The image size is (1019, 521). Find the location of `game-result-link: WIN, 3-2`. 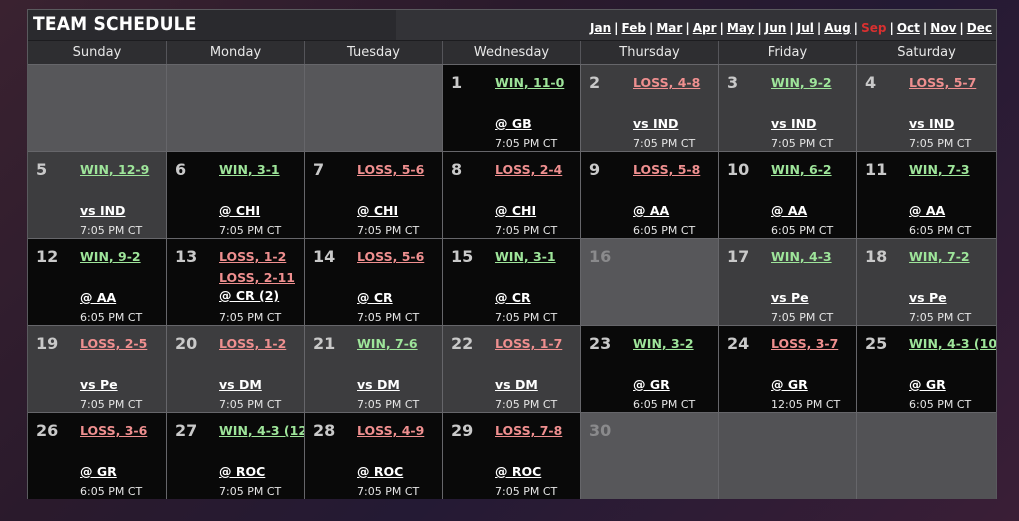

game-result-link: WIN, 3-2 is located at coordinates (663, 343).